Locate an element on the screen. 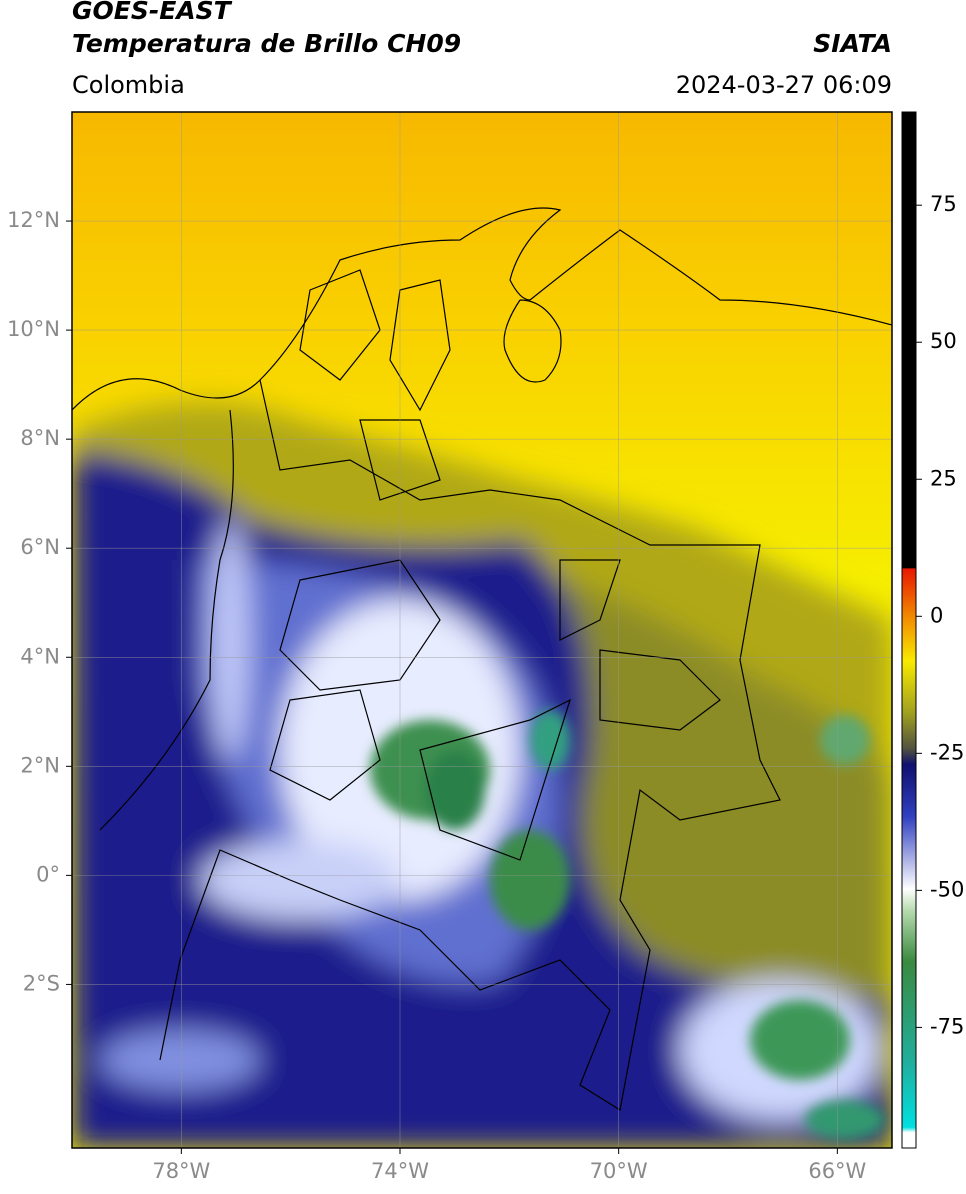  colorbar-tick-label: 50 is located at coordinates (943, 341).